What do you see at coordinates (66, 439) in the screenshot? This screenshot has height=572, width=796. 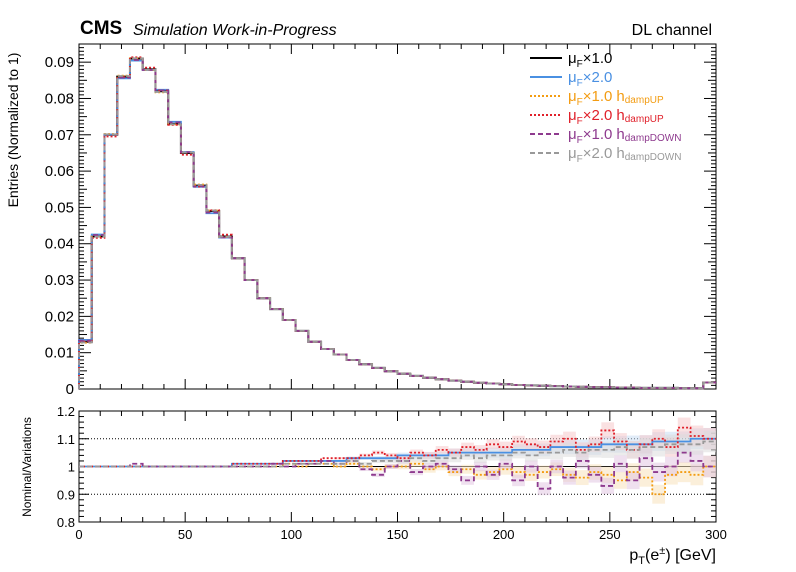 I see `ratio-y-tick-label: 1.1` at bounding box center [66, 439].